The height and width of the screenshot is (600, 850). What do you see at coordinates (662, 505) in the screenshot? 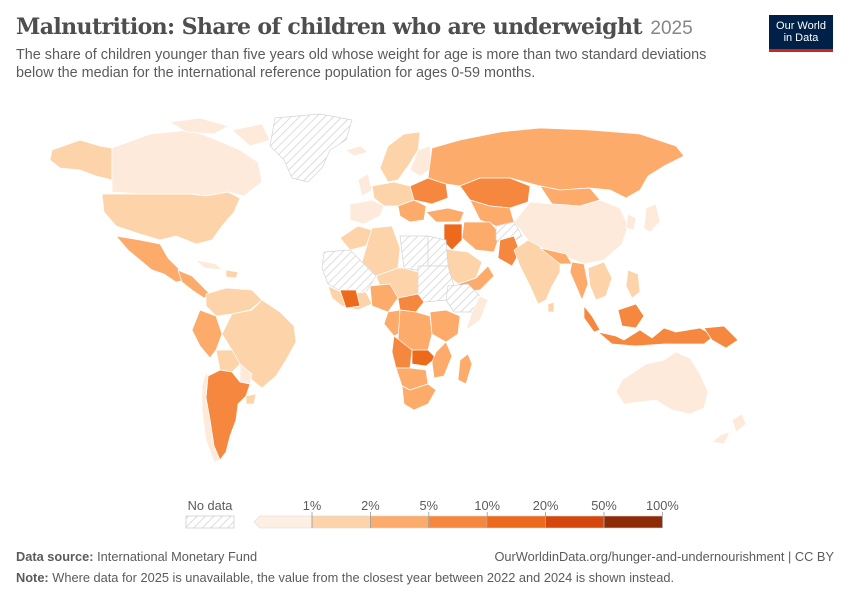
I see `legend-tick-label: 100%` at bounding box center [662, 505].